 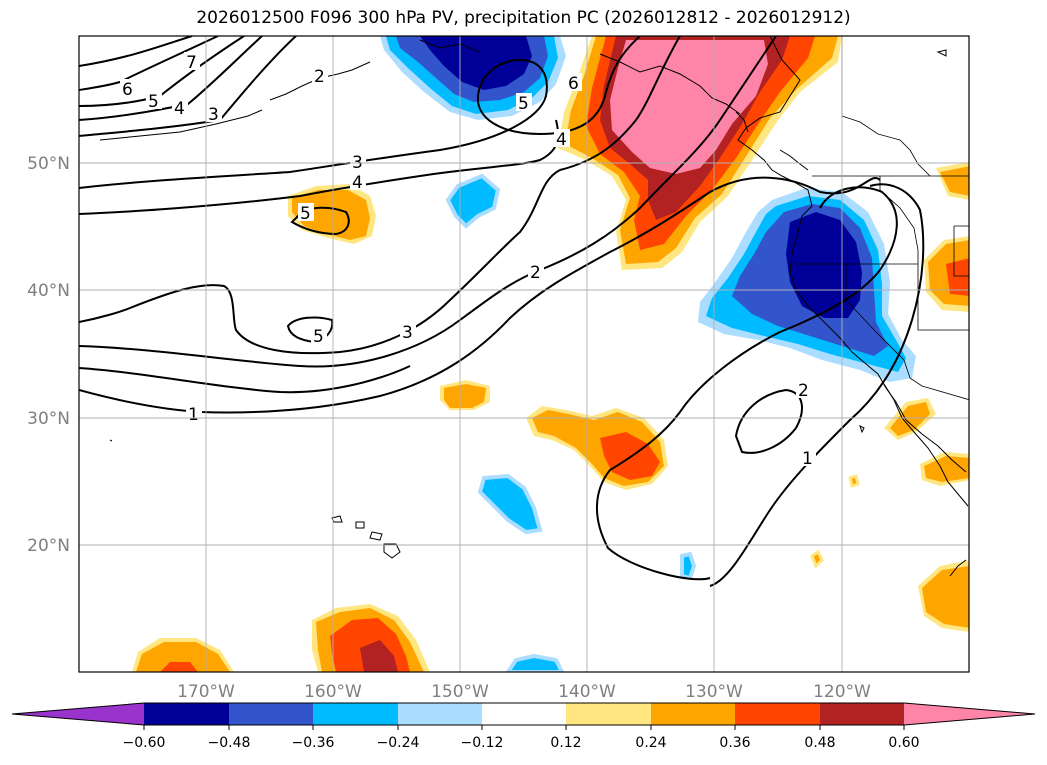 I want to click on colorbar-extend-high, so click(x=969, y=714).